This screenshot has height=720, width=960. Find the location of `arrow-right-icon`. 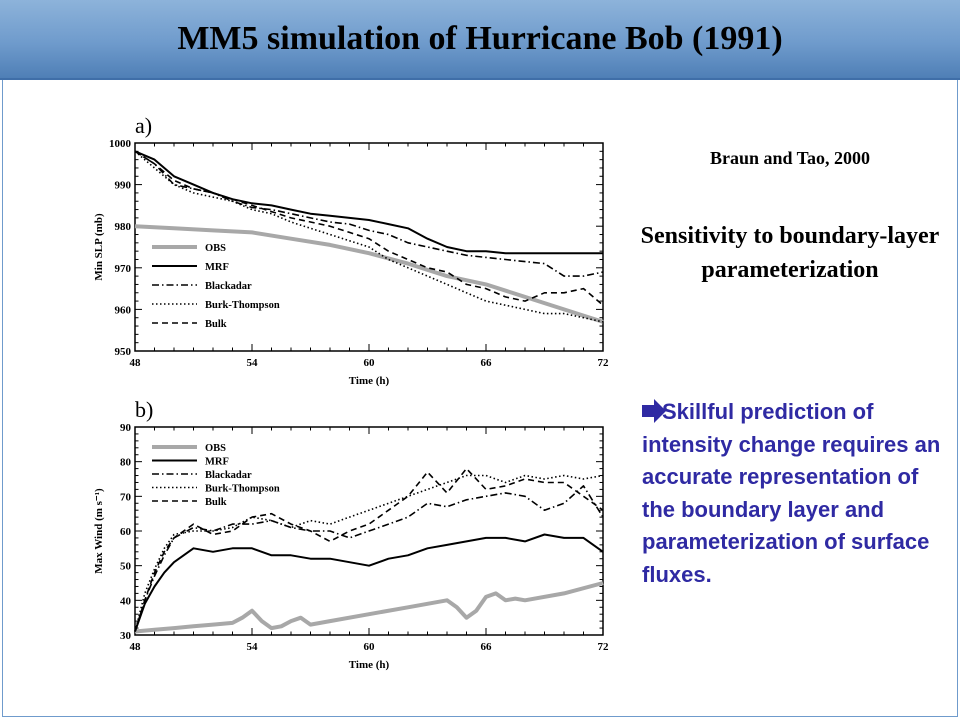

arrow-right-icon is located at coordinates (654, 411).